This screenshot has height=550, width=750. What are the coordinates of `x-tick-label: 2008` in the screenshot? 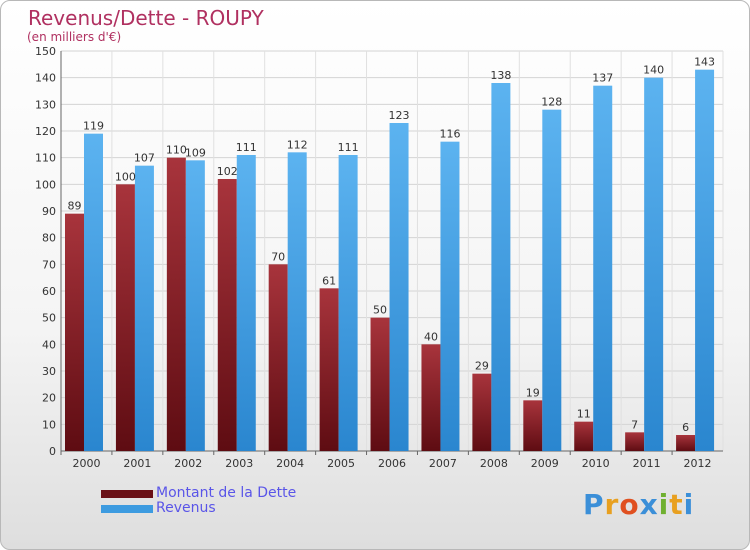 It's located at (494, 463).